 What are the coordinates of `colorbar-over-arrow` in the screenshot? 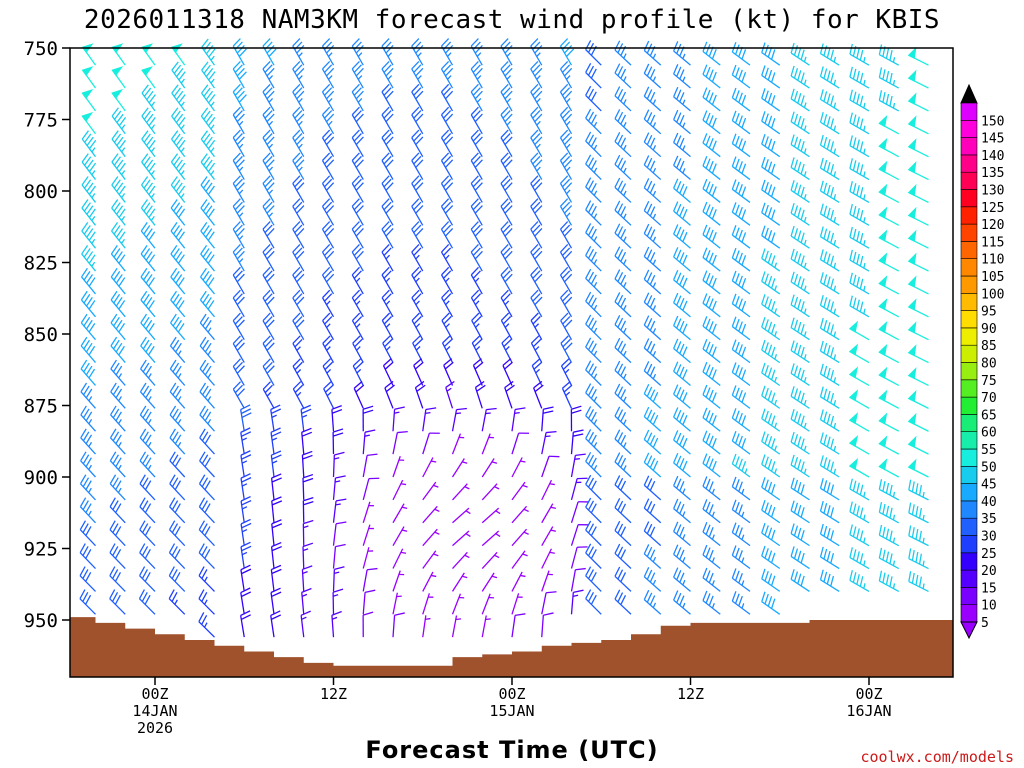 It's located at (969, 93).